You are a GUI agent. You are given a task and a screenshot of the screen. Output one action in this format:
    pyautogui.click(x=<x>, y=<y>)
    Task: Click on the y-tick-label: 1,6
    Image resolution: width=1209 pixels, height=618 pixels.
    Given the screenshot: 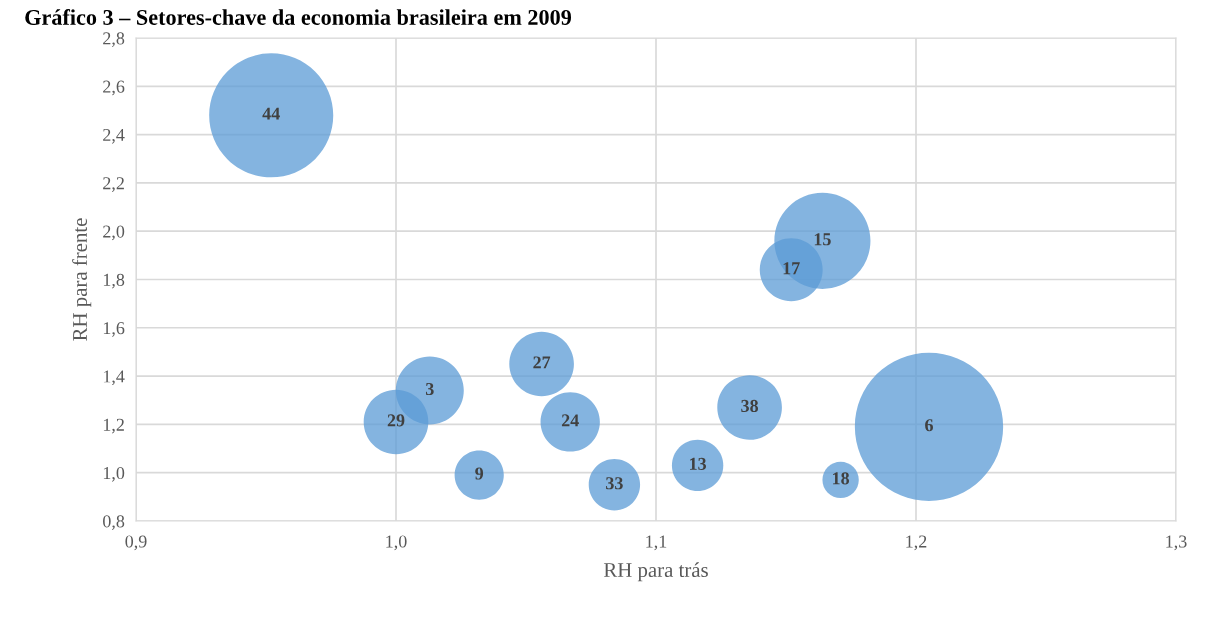 What is the action you would take?
    pyautogui.click(x=114, y=329)
    